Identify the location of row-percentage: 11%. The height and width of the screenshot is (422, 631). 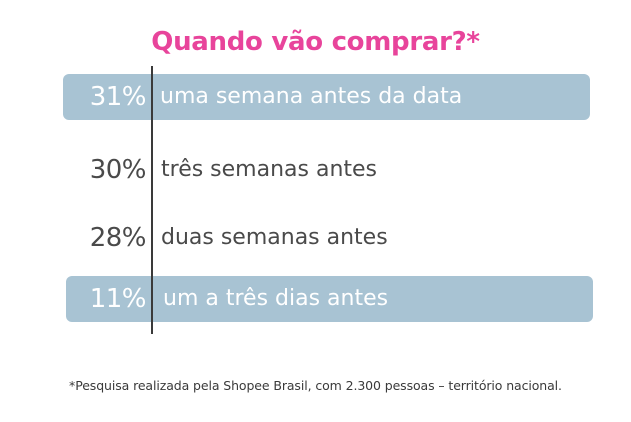
(118, 299).